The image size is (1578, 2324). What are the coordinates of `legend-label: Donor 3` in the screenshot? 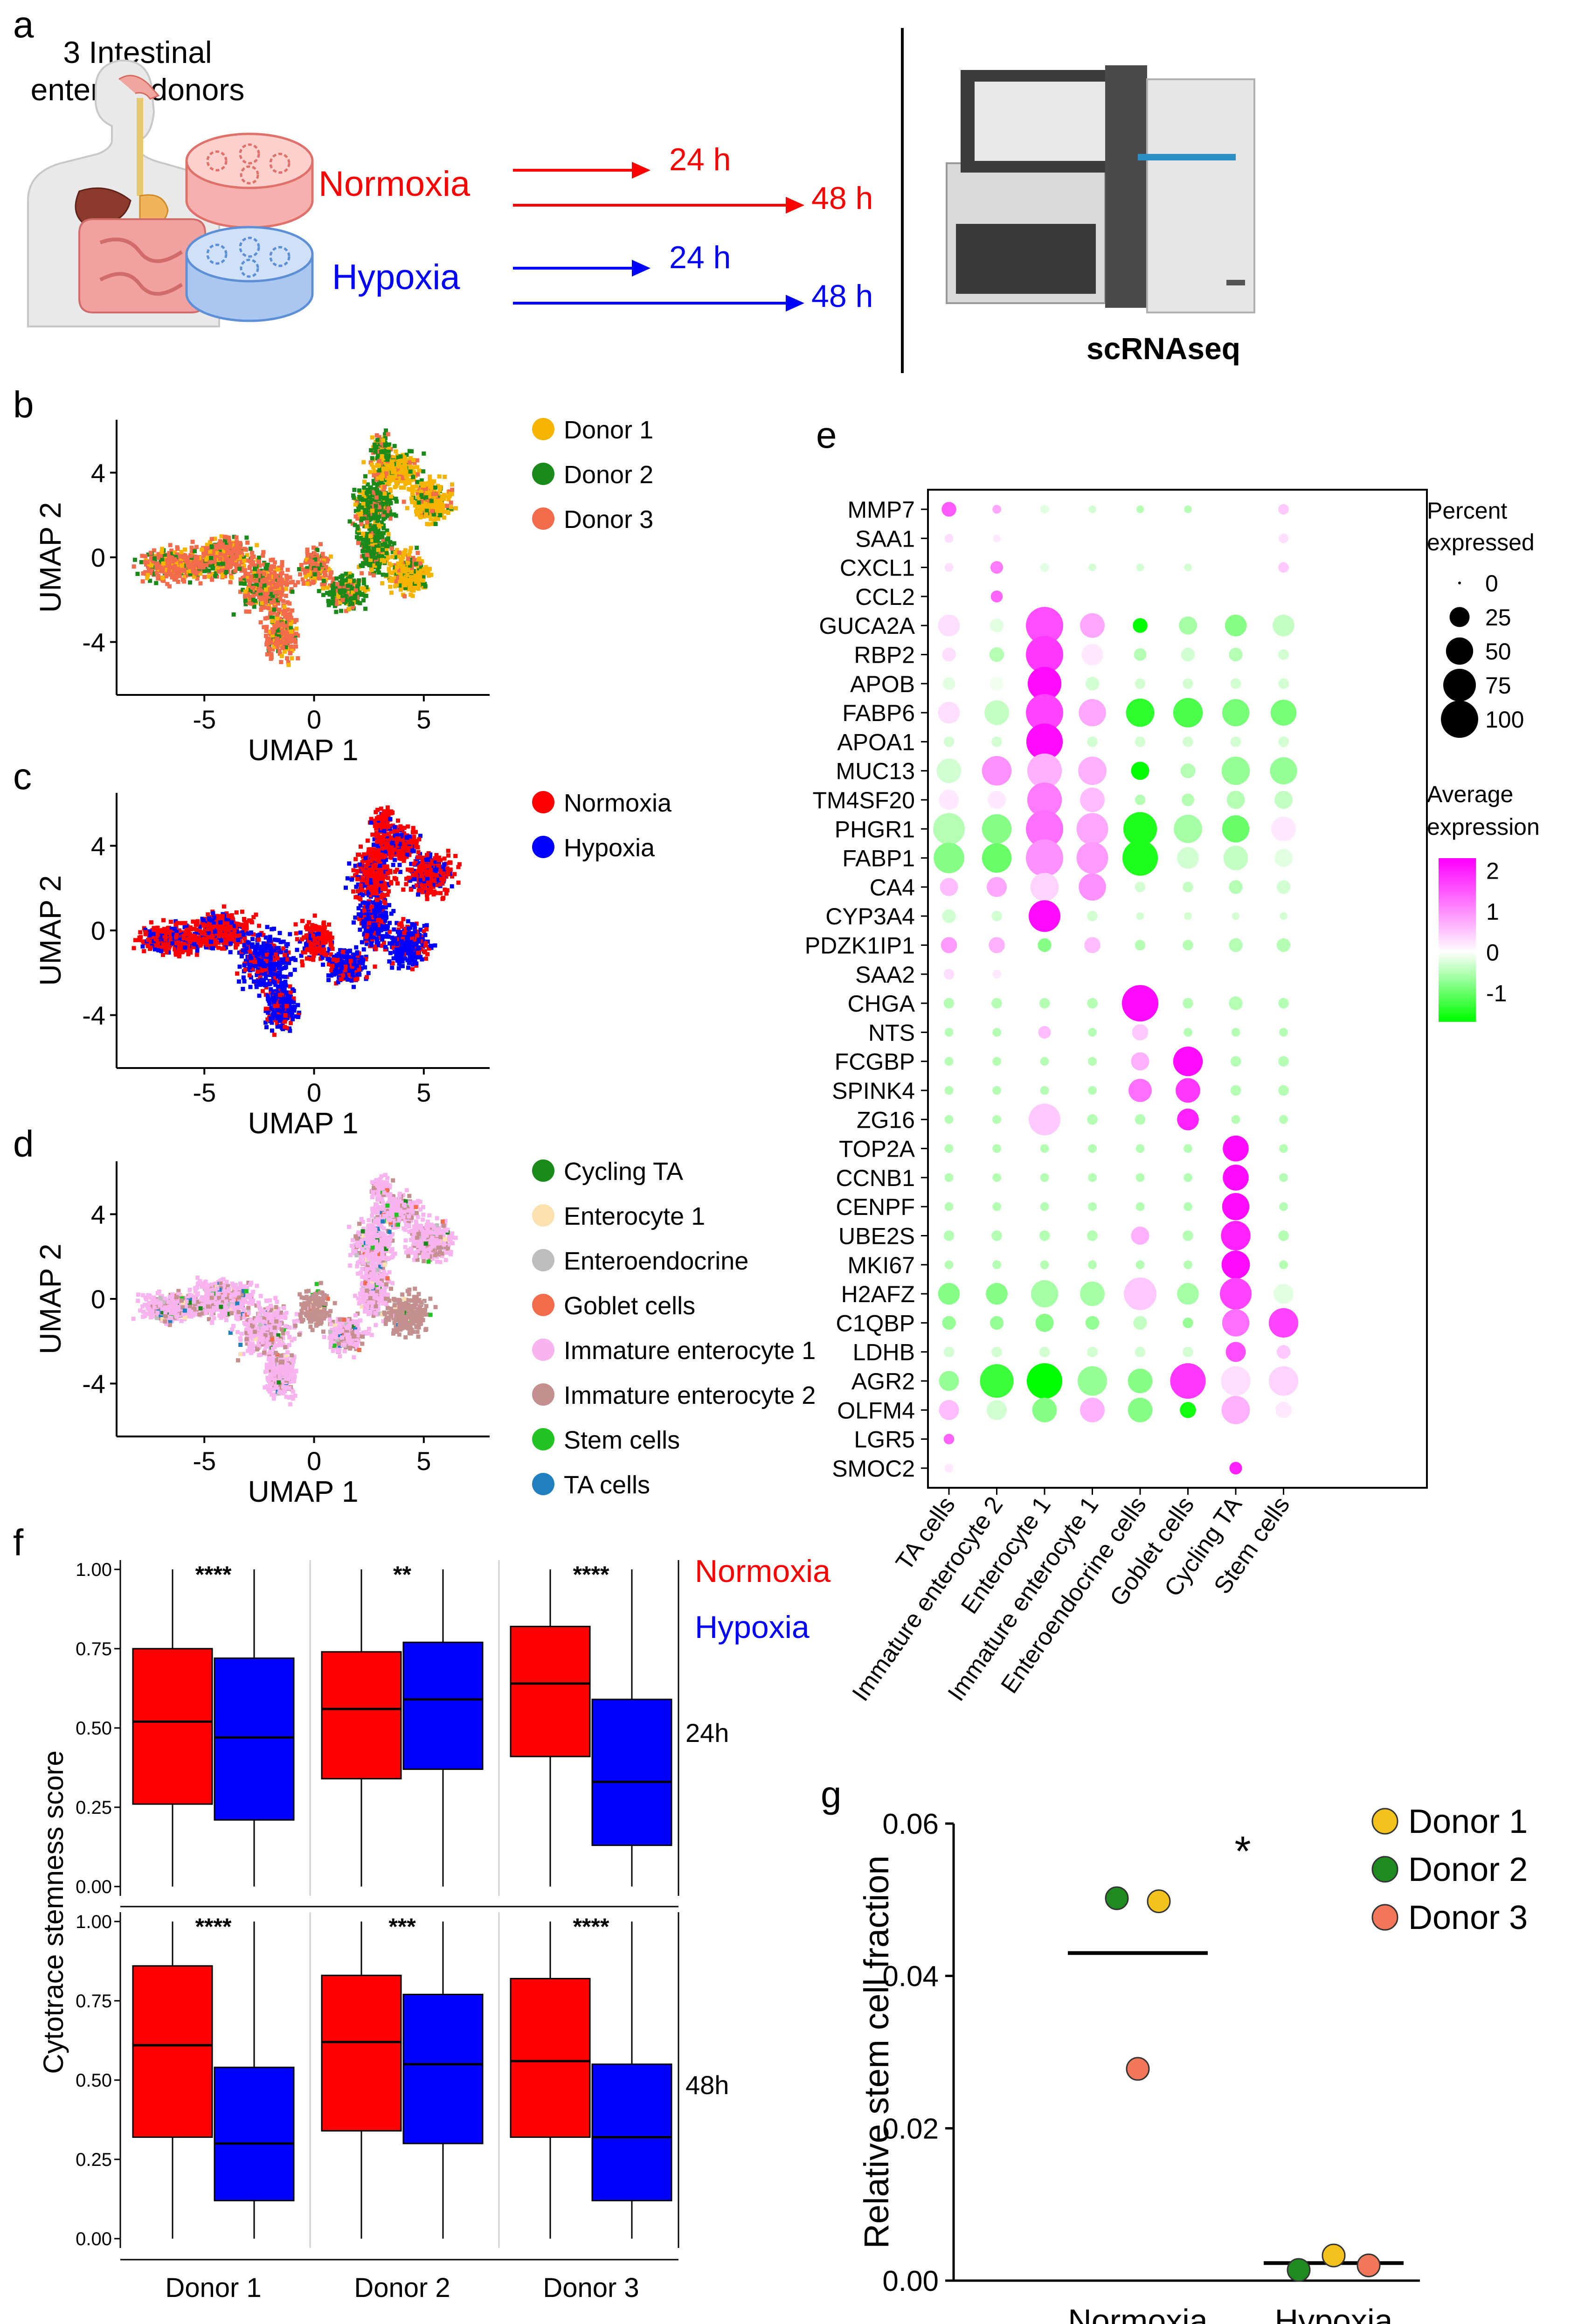 It's located at (608, 520).